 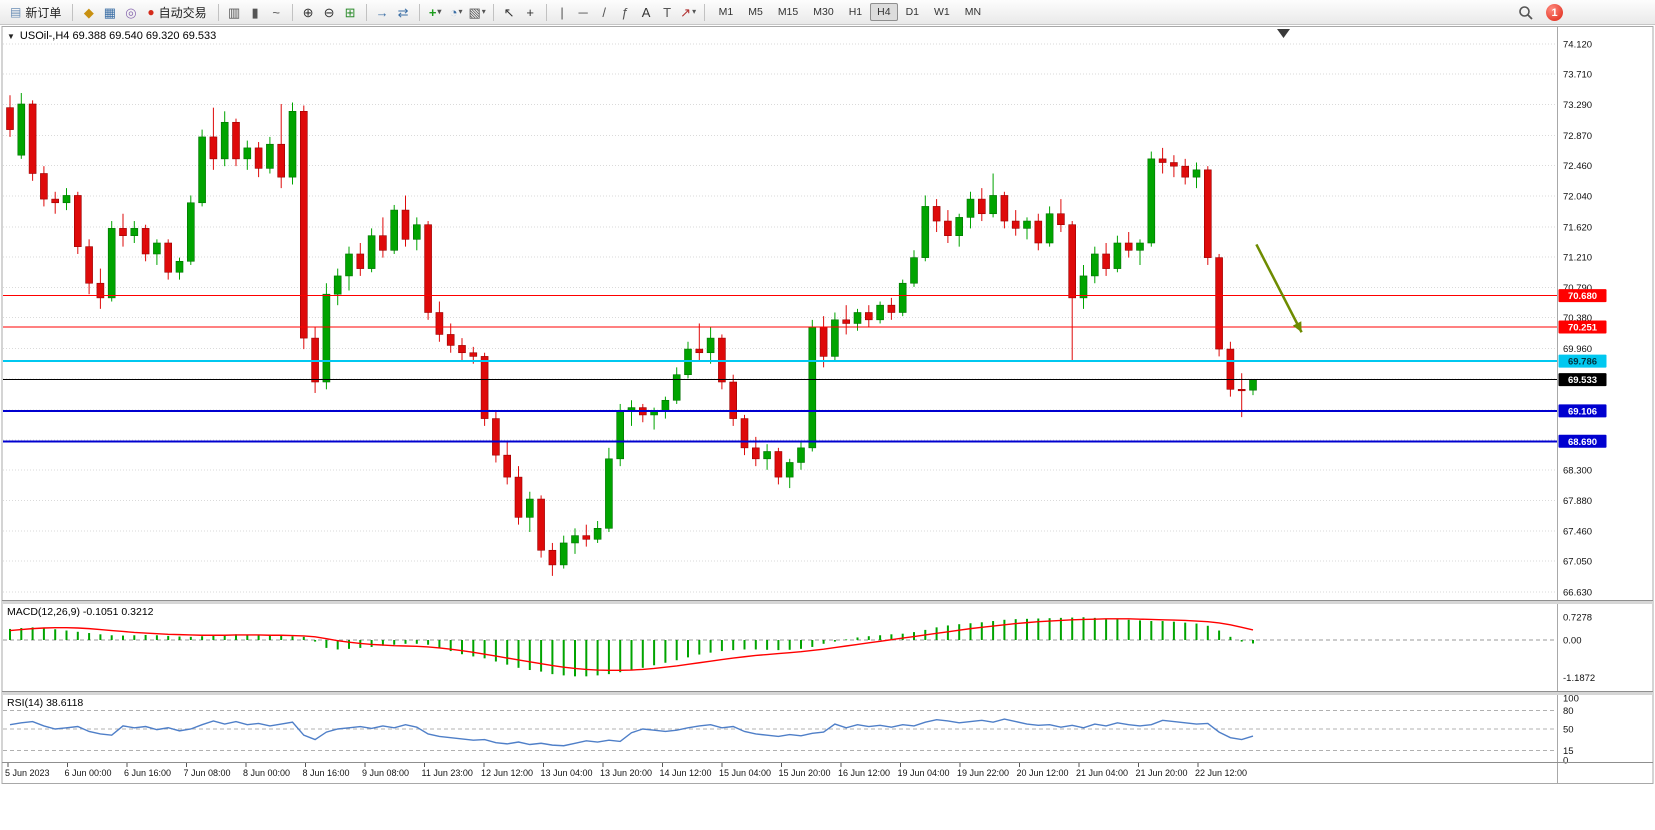 I want to click on toolbar-separator, so click(x=292, y=12).